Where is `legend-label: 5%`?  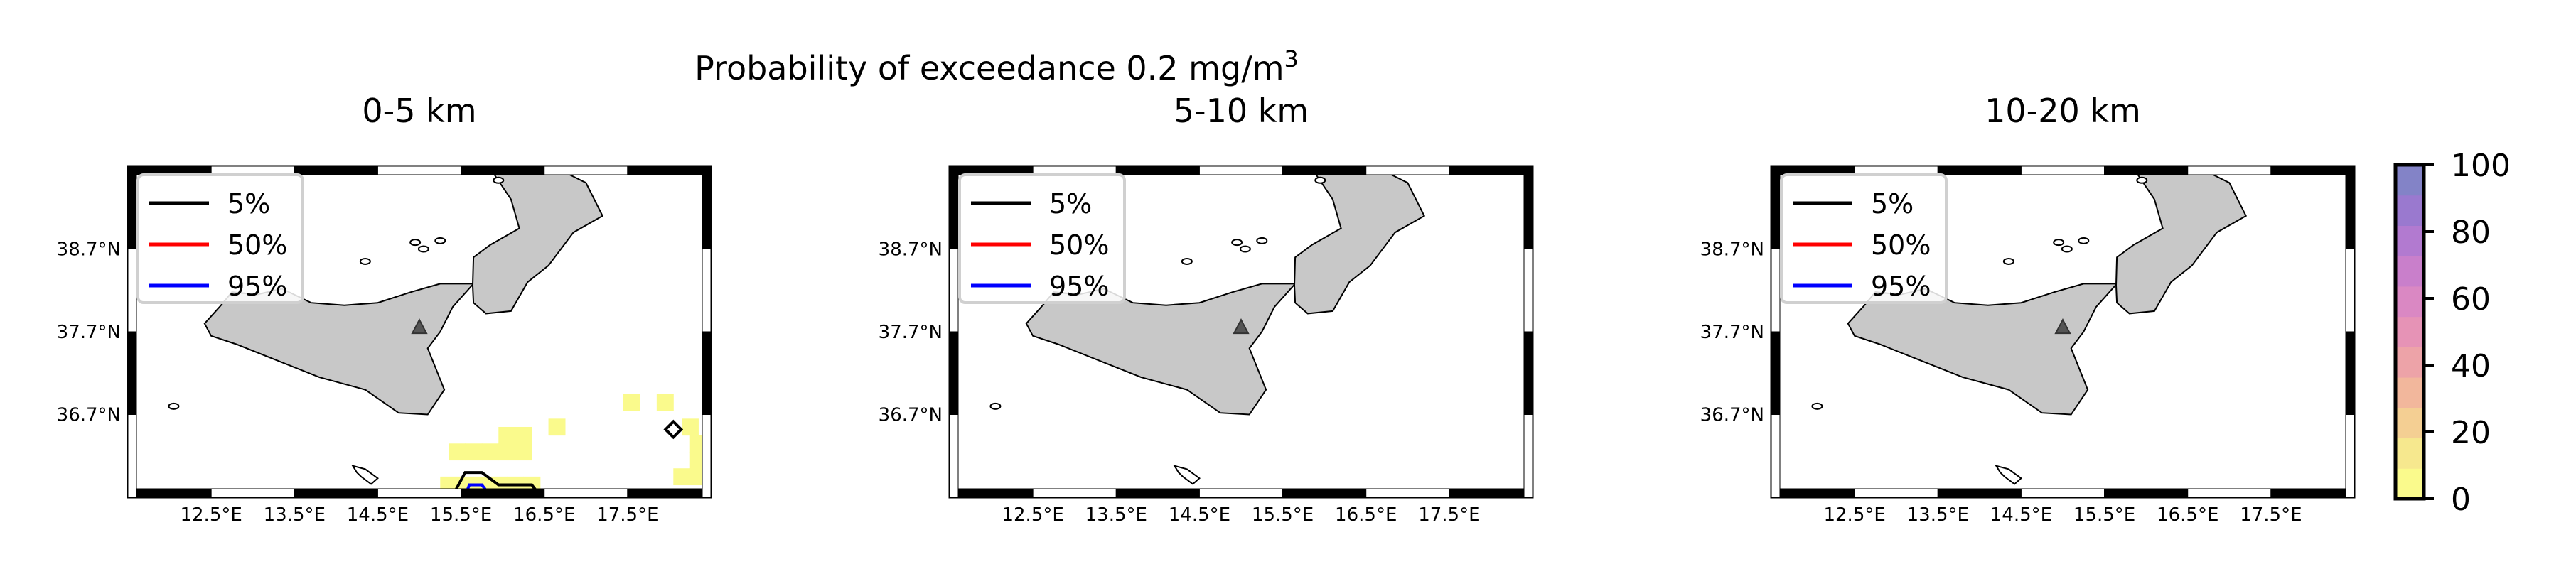
legend-label: 5% is located at coordinates (248, 204).